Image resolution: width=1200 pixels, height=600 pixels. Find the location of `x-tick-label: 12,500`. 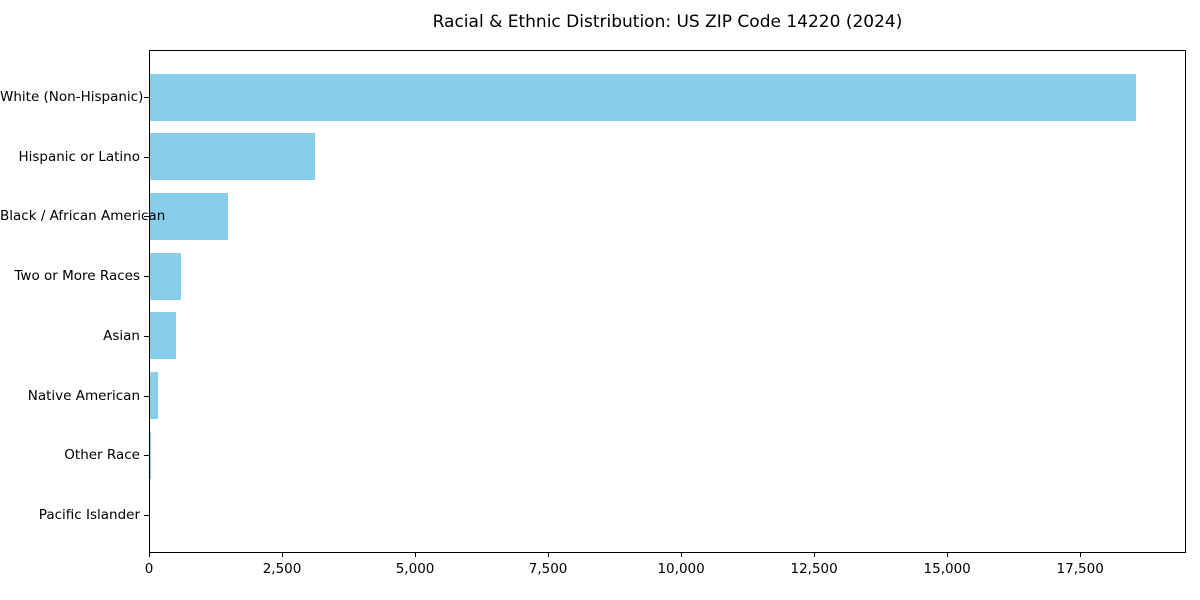

x-tick-label: 12,500 is located at coordinates (814, 569).